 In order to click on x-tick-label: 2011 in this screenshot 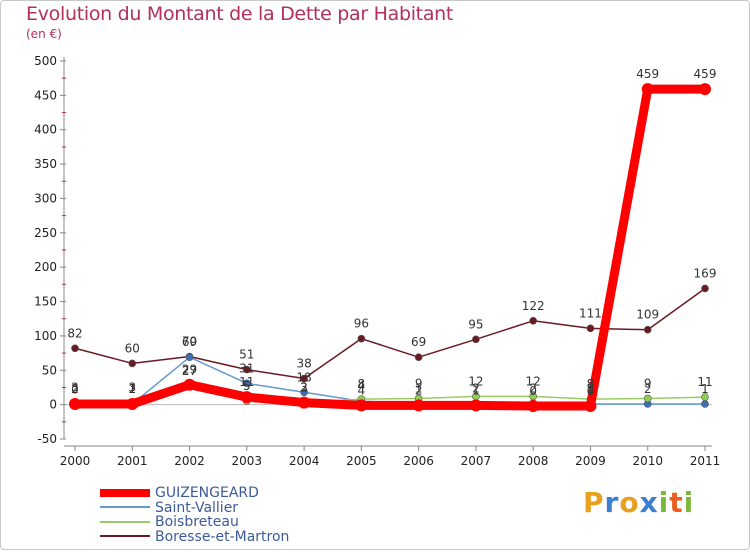, I will do `click(705, 461)`.